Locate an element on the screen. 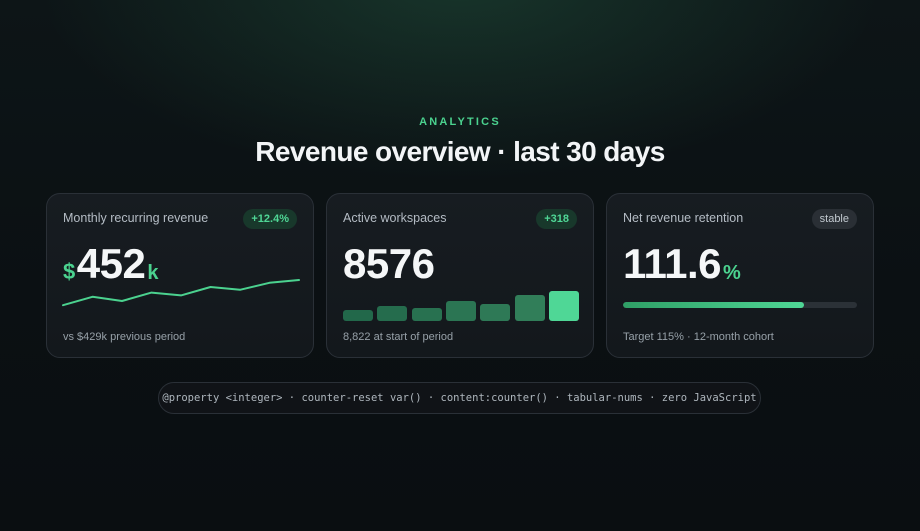 This screenshot has height=531, width=920. progress-fill is located at coordinates (714, 305).